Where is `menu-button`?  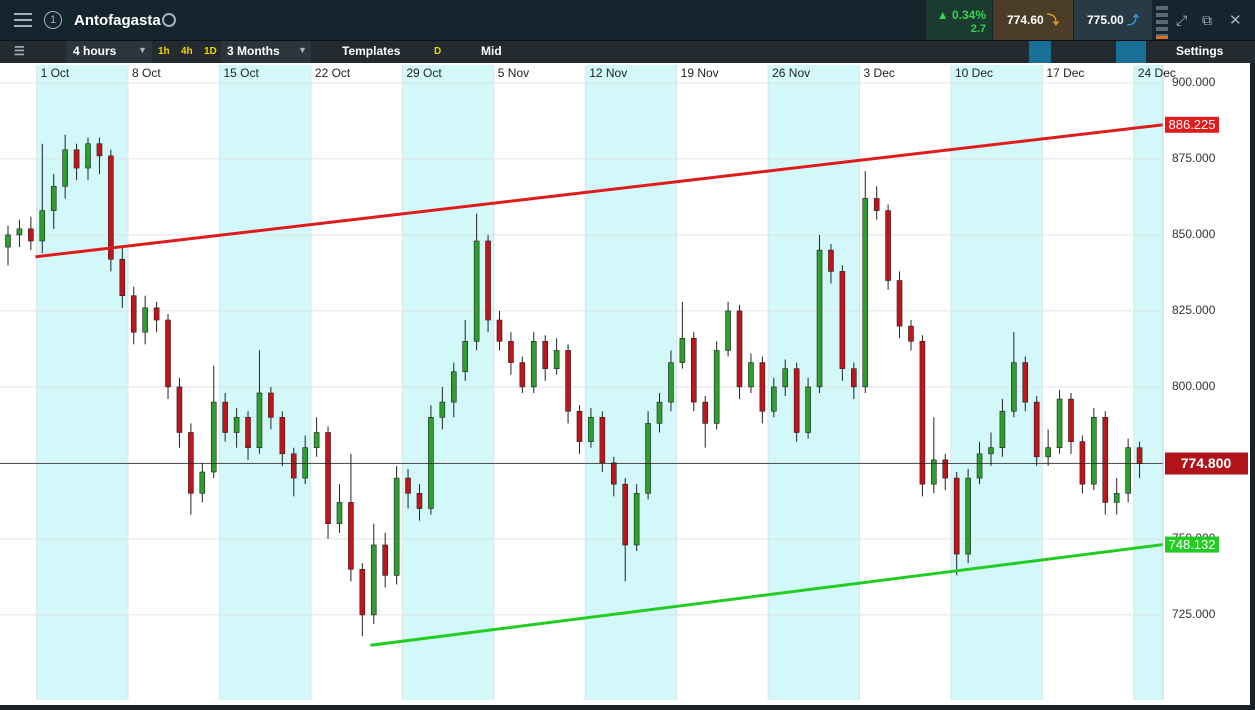
menu-button is located at coordinates (23, 20).